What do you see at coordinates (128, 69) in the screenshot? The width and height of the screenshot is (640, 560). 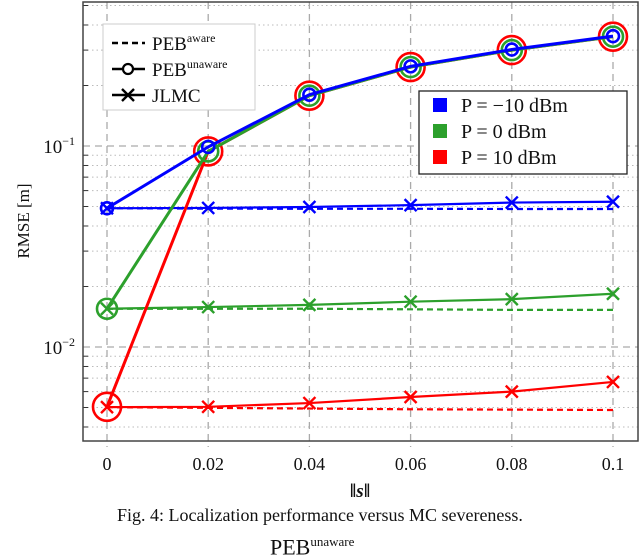 I see `legend-circle-icon` at bounding box center [128, 69].